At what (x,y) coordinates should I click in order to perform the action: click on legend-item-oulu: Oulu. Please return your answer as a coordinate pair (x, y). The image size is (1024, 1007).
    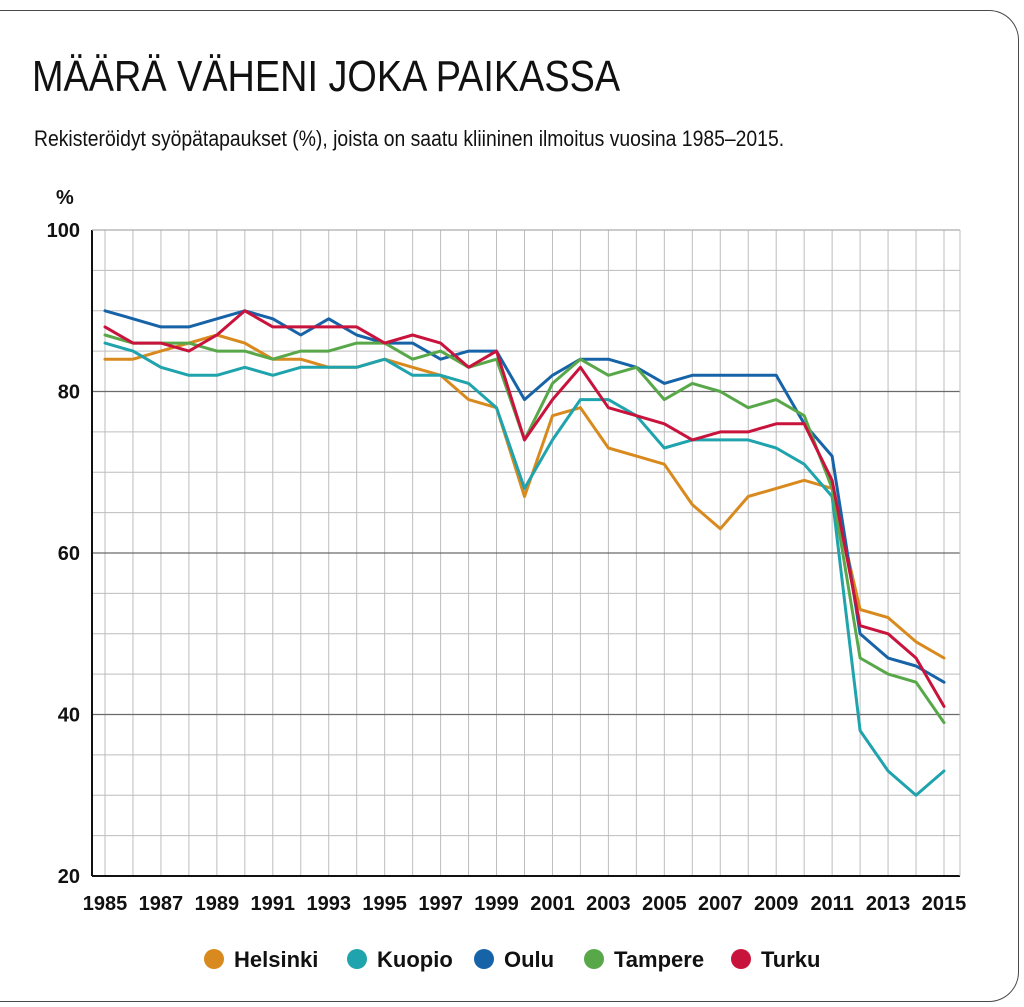
    Looking at the image, I should click on (514, 959).